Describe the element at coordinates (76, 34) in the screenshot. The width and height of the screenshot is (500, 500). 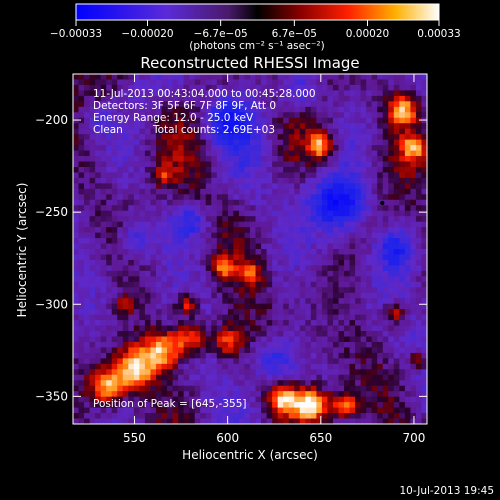
I see `colorbar-tick-label: −0.00033` at that location.